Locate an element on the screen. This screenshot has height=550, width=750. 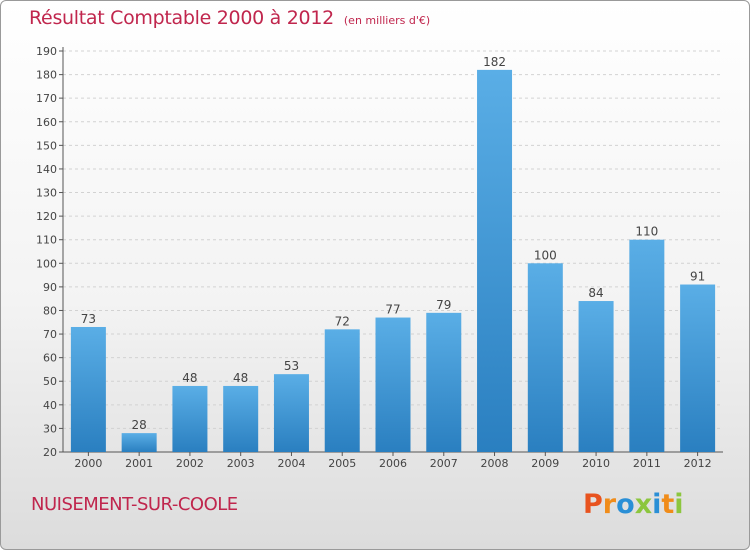
logo-letter: x is located at coordinates (643, 504).